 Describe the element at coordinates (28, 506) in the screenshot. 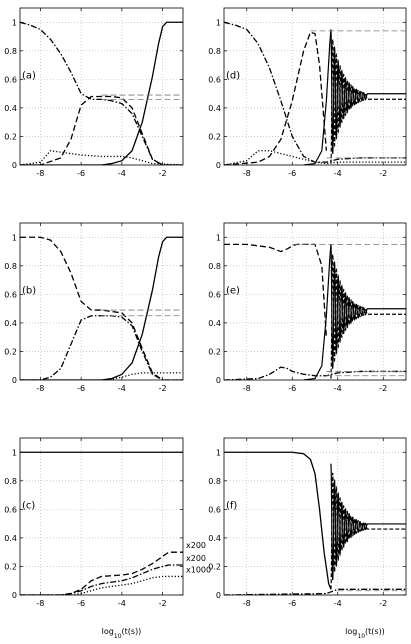

I see `panel-label: (c)` at that location.